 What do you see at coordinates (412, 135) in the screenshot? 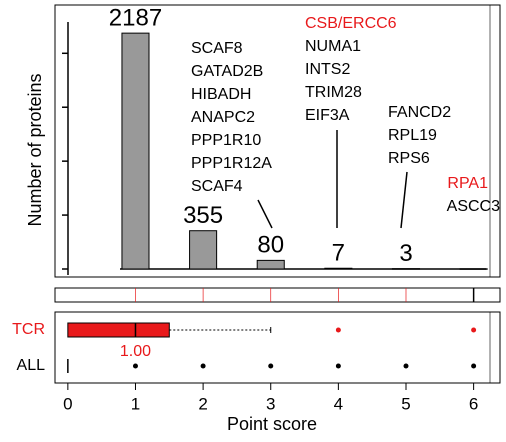
I see `gene-label: RPL19` at bounding box center [412, 135].